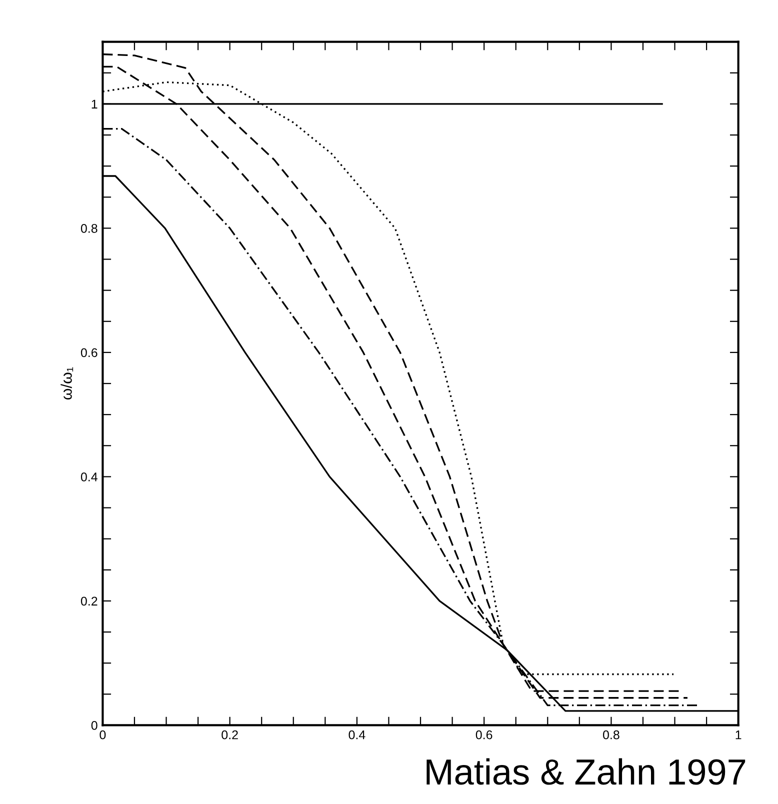 The image size is (778, 804). Describe the element at coordinates (611, 735) in the screenshot. I see `x-tick-label: 0.8` at that location.